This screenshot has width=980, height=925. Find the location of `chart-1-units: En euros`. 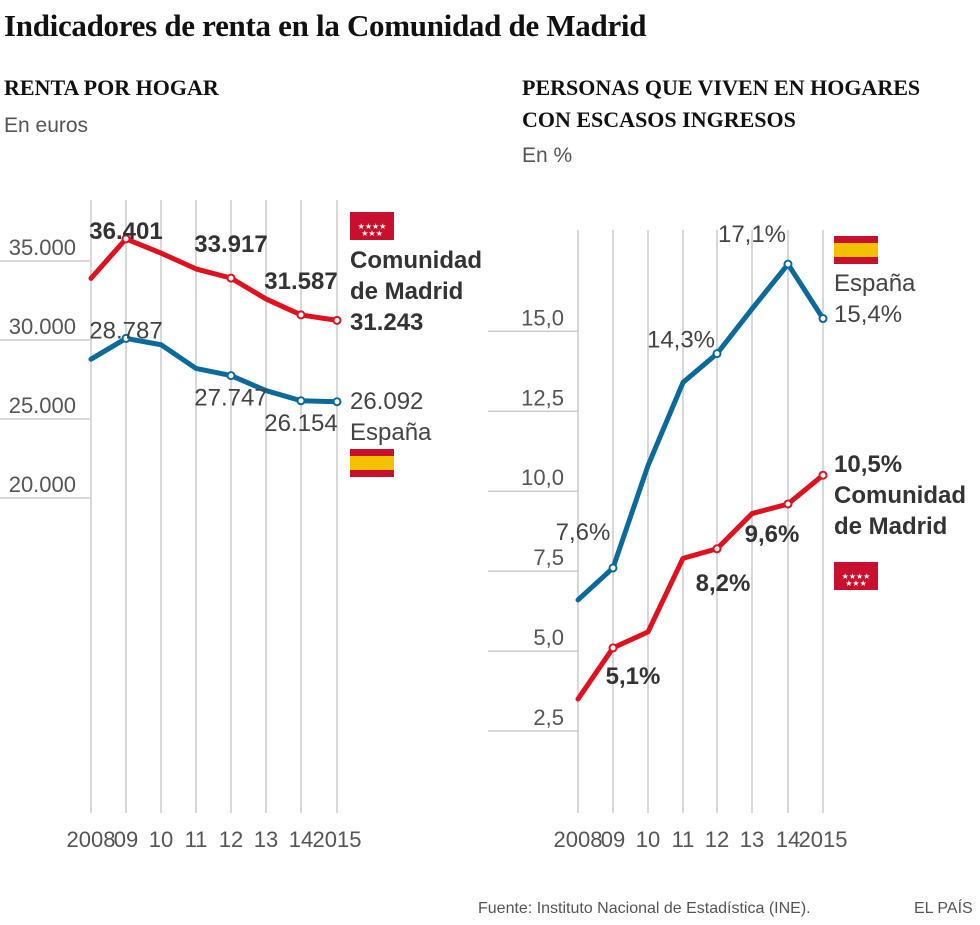

chart-1-units: En euros is located at coordinates (46, 125).